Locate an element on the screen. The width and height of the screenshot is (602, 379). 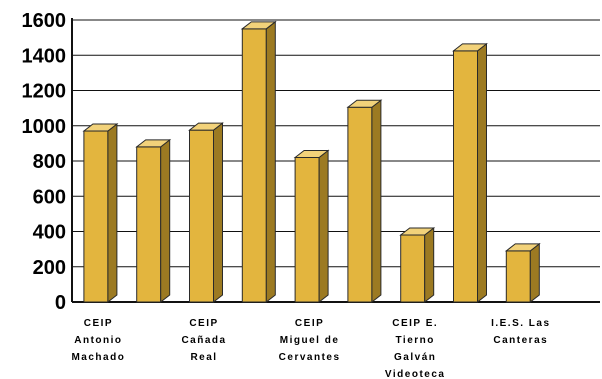
y-tick-label: 600 is located at coordinates (49, 197).